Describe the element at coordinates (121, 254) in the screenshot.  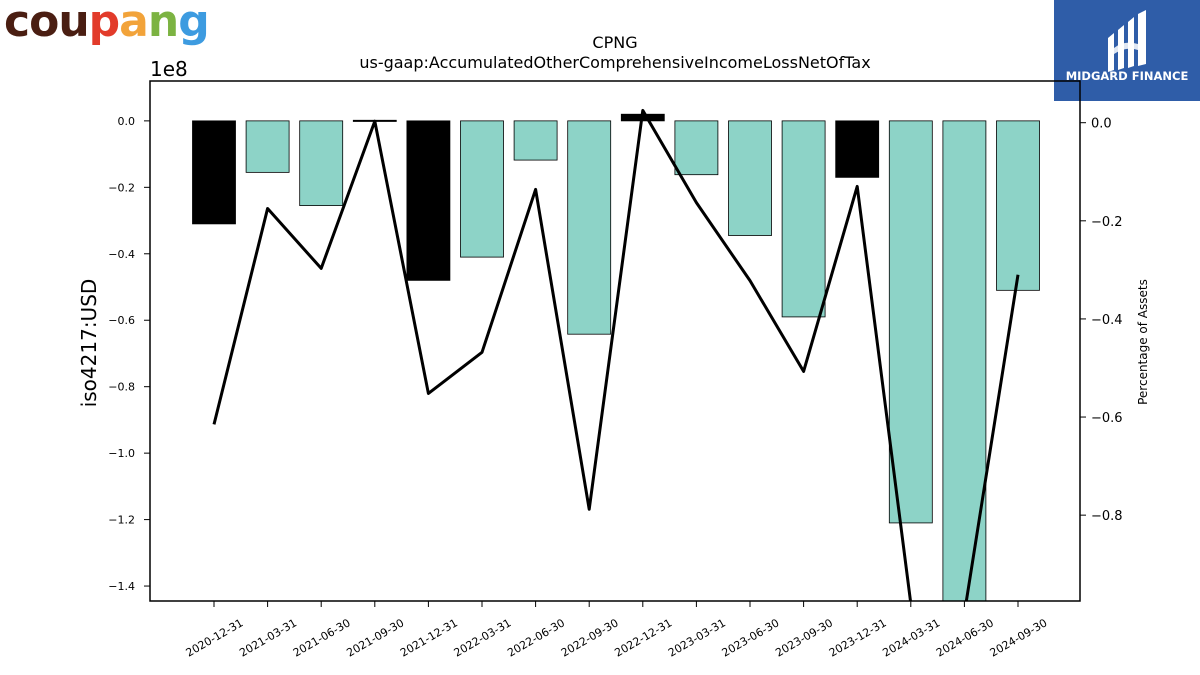
I see `y-tick-label: −0.4` at that location.